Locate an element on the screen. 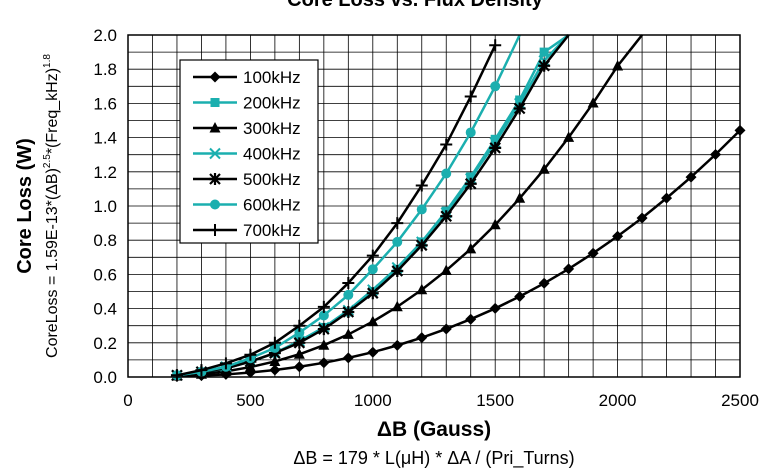 The width and height of the screenshot is (763, 473). legend-item: 200kHz is located at coordinates (247, 103).